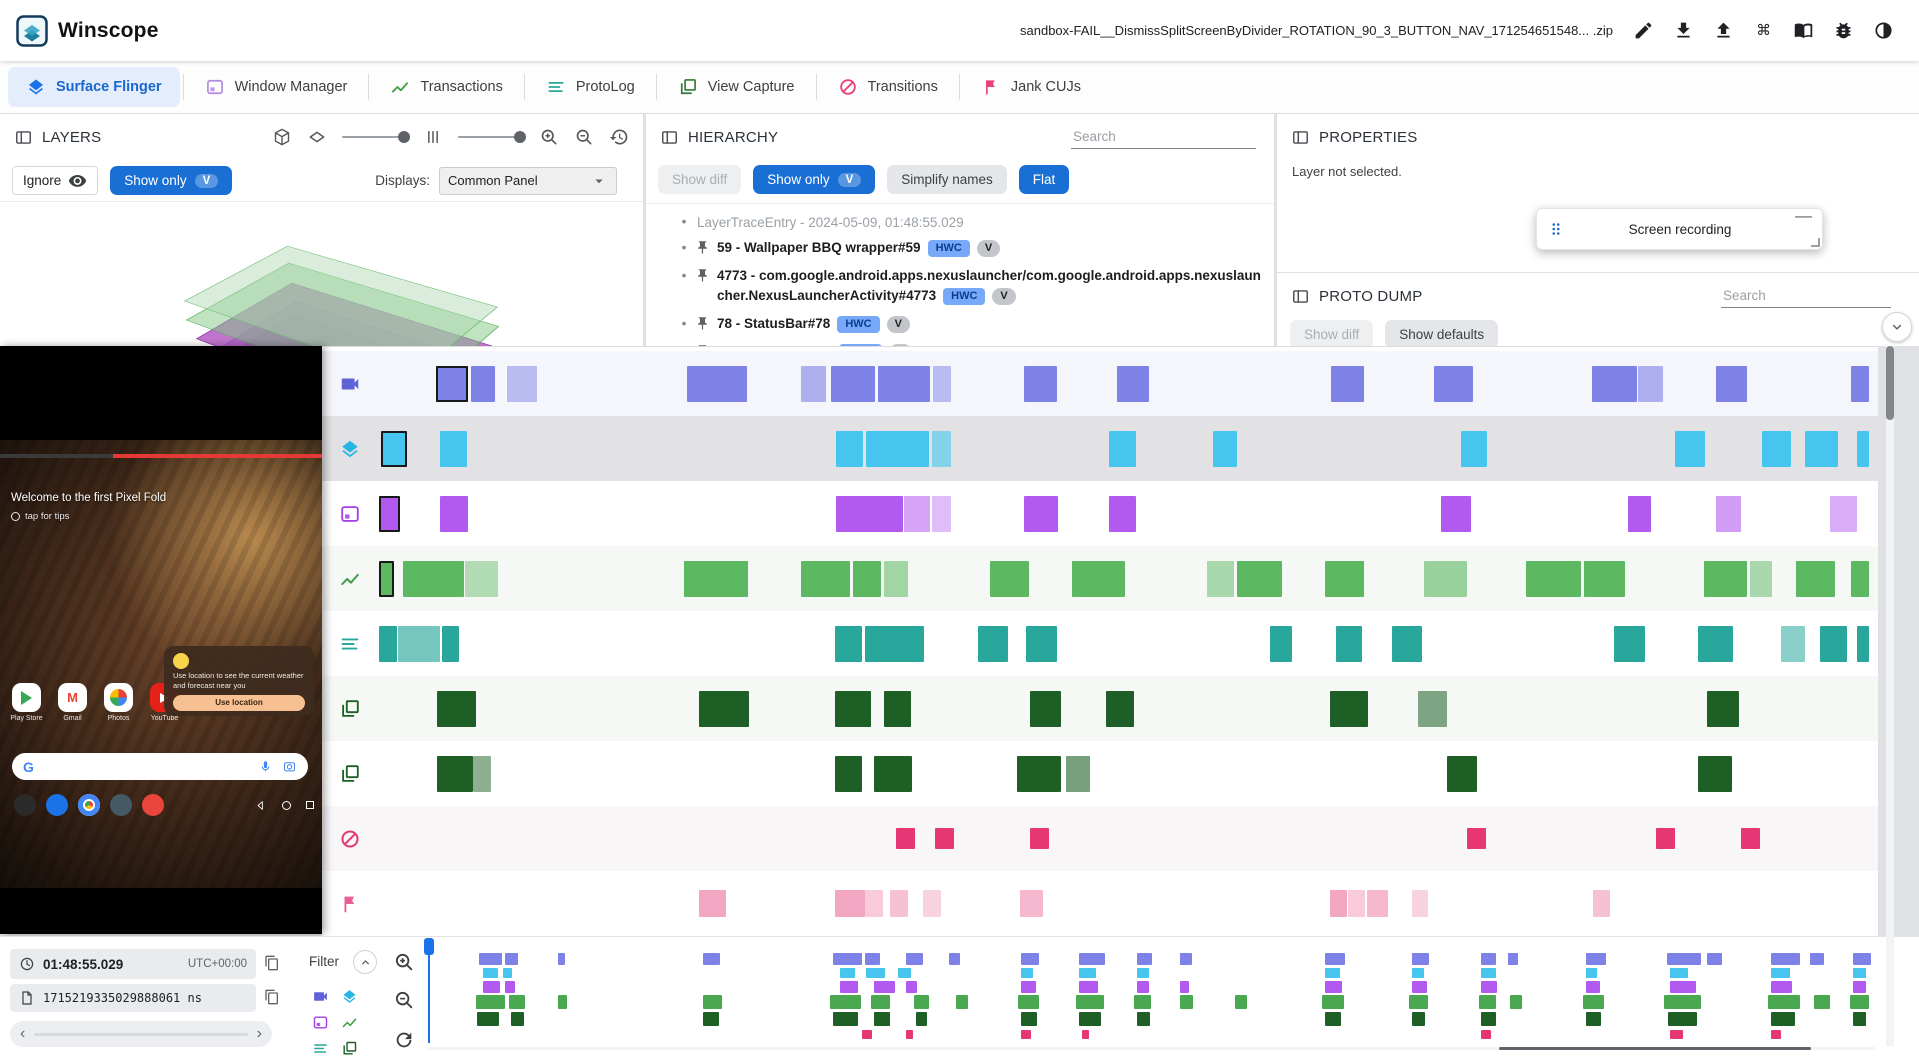 This screenshot has width=1919, height=1061. What do you see at coordinates (492, 137) in the screenshot?
I see `spacing-slider` at bounding box center [492, 137].